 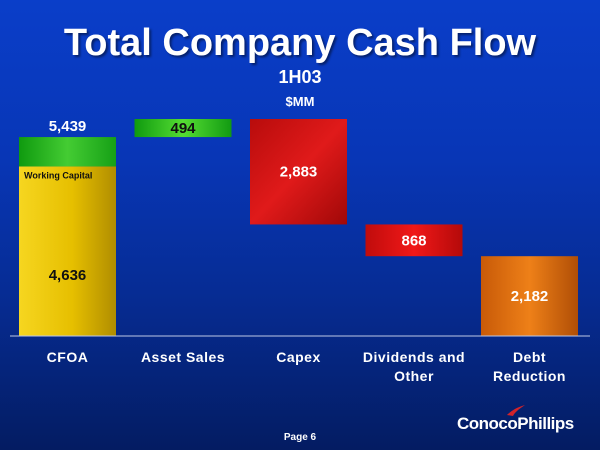 What do you see at coordinates (516, 410) in the screenshot?
I see `logo-mark-icon` at bounding box center [516, 410].